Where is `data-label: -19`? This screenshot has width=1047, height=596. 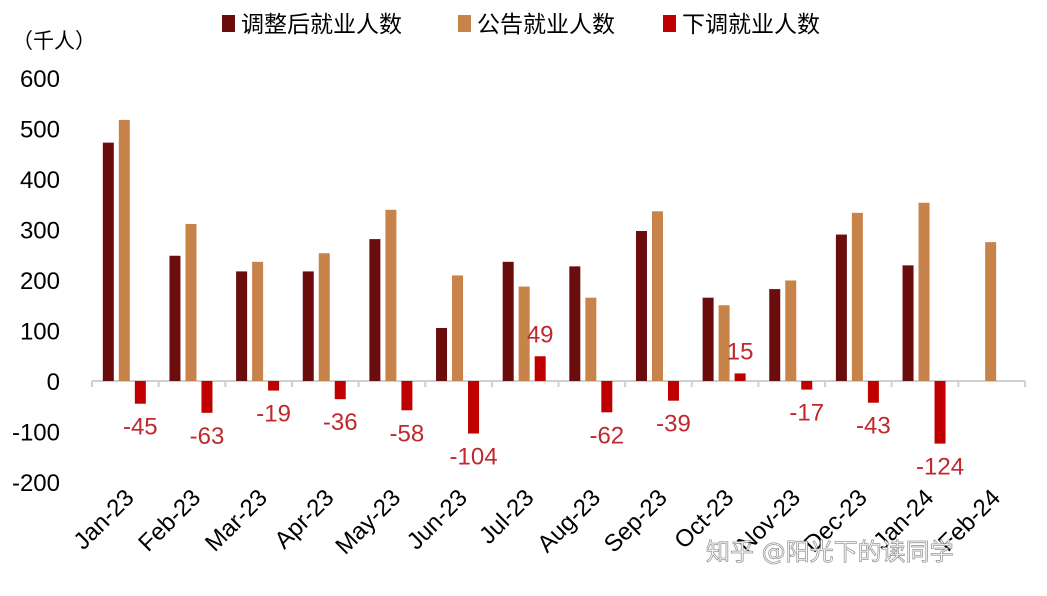 data-label: -19 is located at coordinates (273, 414).